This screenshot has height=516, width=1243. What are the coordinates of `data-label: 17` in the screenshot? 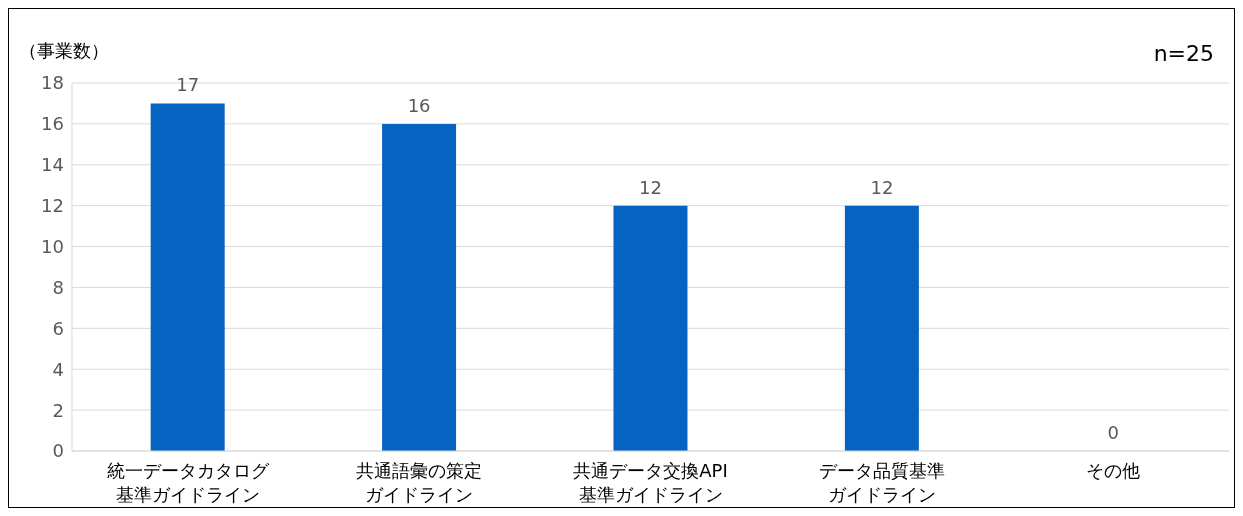 It's located at (188, 85).